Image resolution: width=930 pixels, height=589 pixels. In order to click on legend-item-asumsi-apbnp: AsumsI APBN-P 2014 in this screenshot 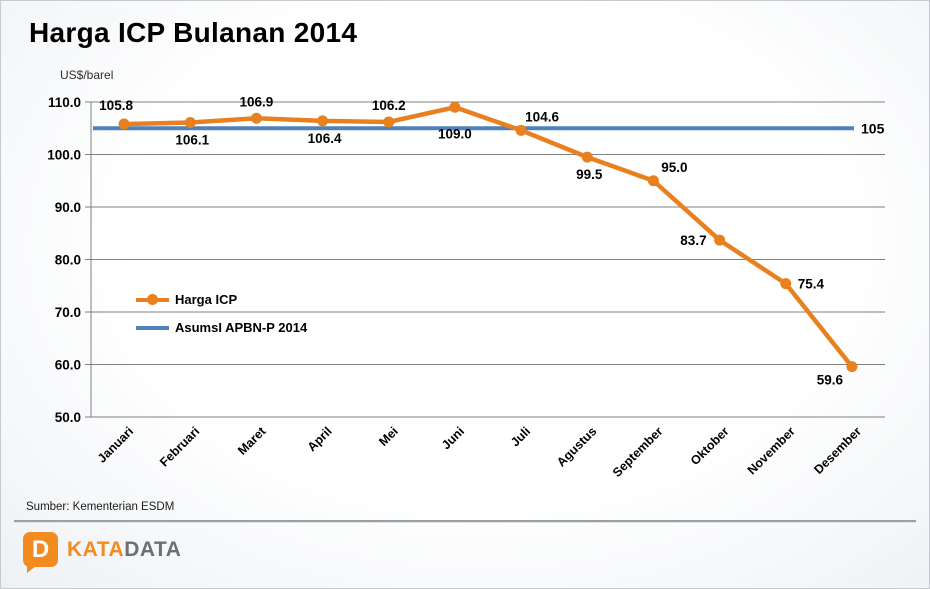, I will do `click(221, 327)`.